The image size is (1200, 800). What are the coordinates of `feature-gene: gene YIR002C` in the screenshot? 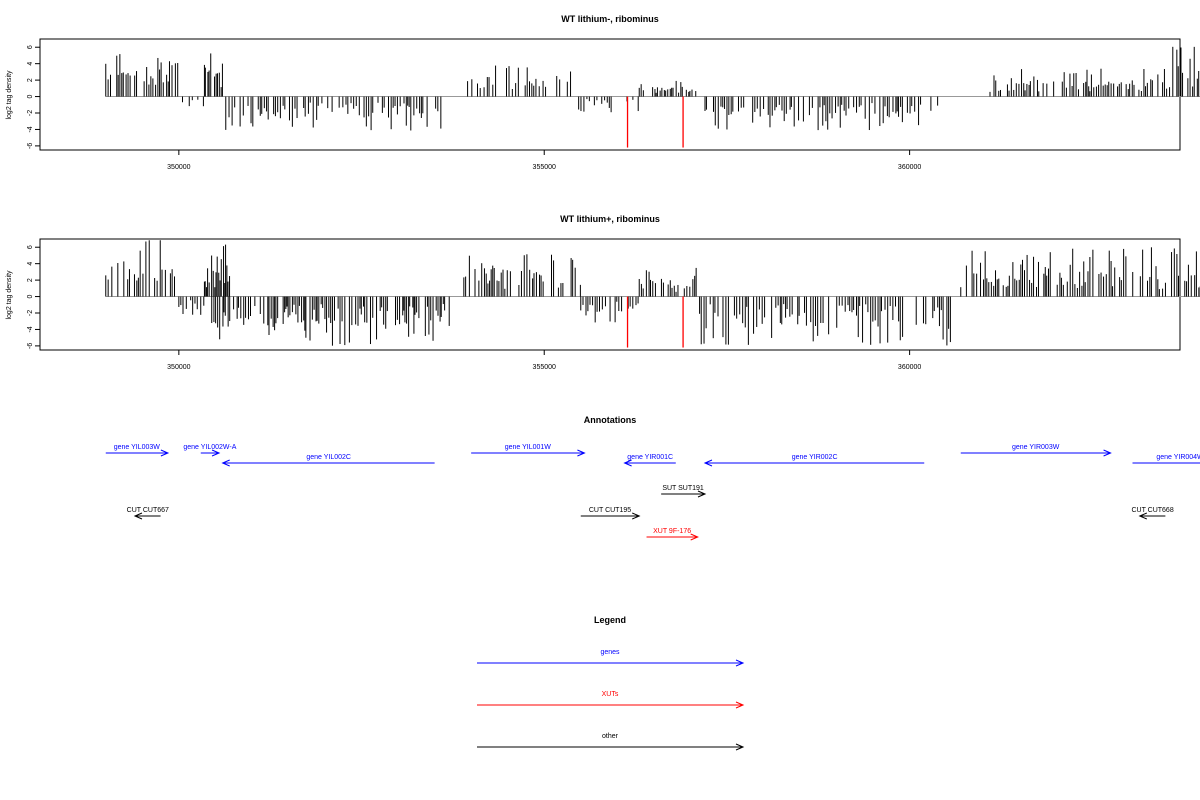 It's located at (814, 460).